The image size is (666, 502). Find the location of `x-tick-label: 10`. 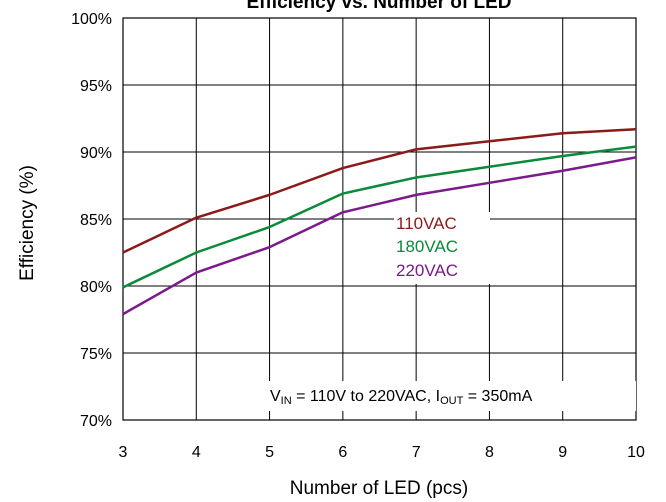

x-tick-label: 10 is located at coordinates (636, 452).